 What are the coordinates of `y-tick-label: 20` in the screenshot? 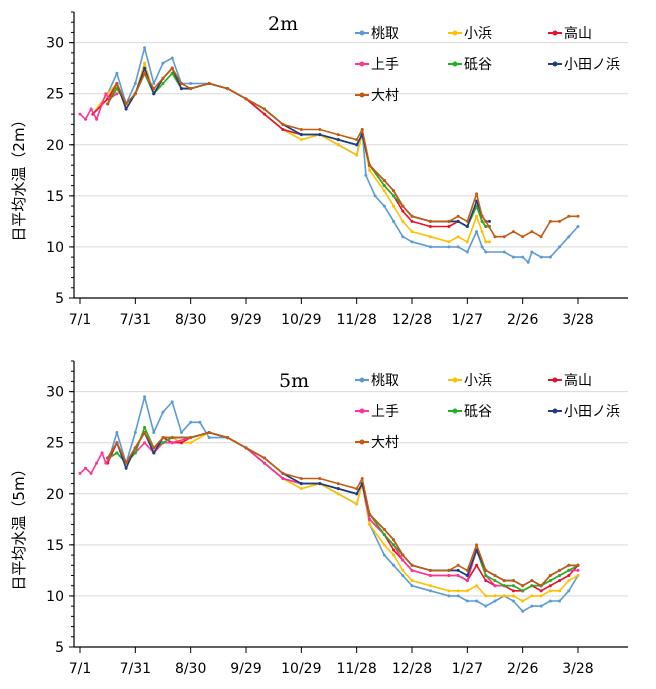 It's located at (55, 146).